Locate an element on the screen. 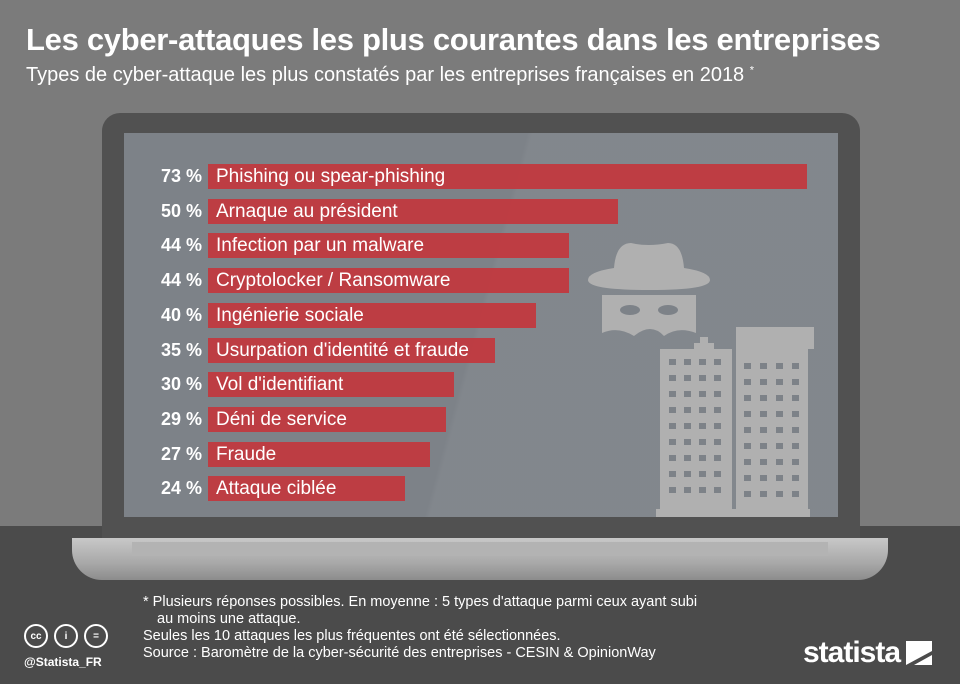 The image size is (960, 684). value-label: 35 % is located at coordinates (181, 349).